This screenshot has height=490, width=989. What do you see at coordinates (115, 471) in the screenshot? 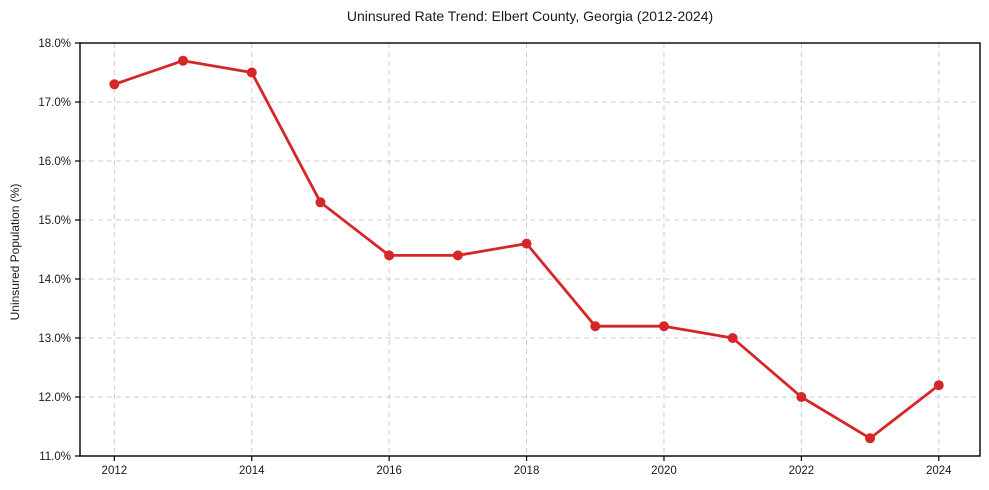
I see `x-tick-label: 2012` at bounding box center [115, 471].